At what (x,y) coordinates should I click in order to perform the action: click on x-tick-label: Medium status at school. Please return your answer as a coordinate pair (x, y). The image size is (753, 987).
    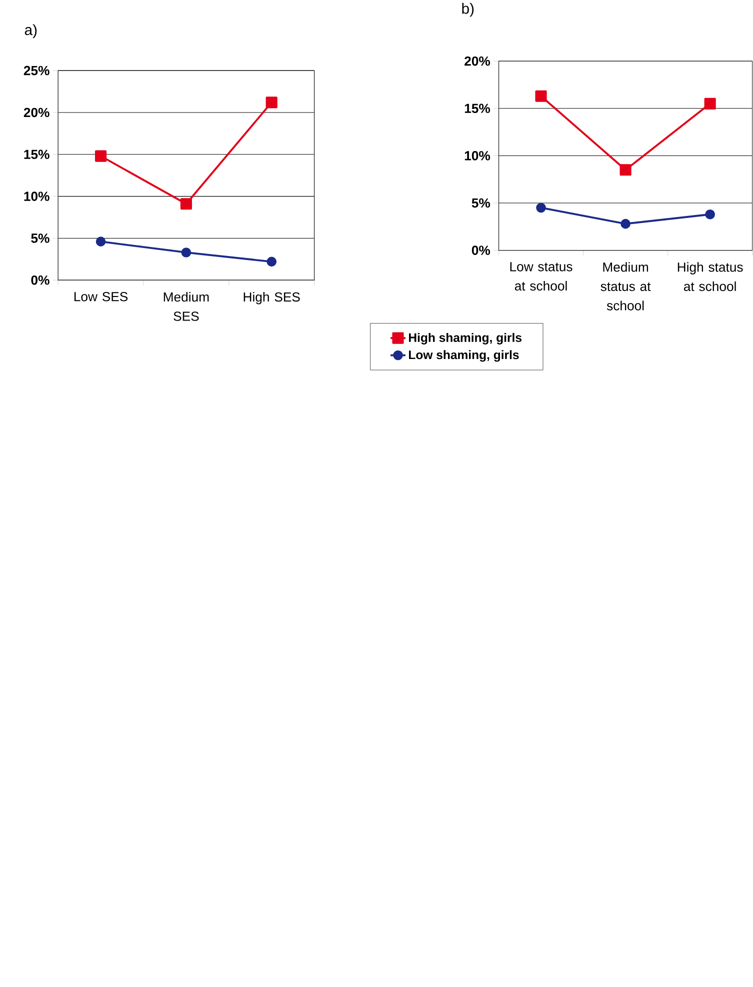
    Looking at the image, I should click on (625, 286).